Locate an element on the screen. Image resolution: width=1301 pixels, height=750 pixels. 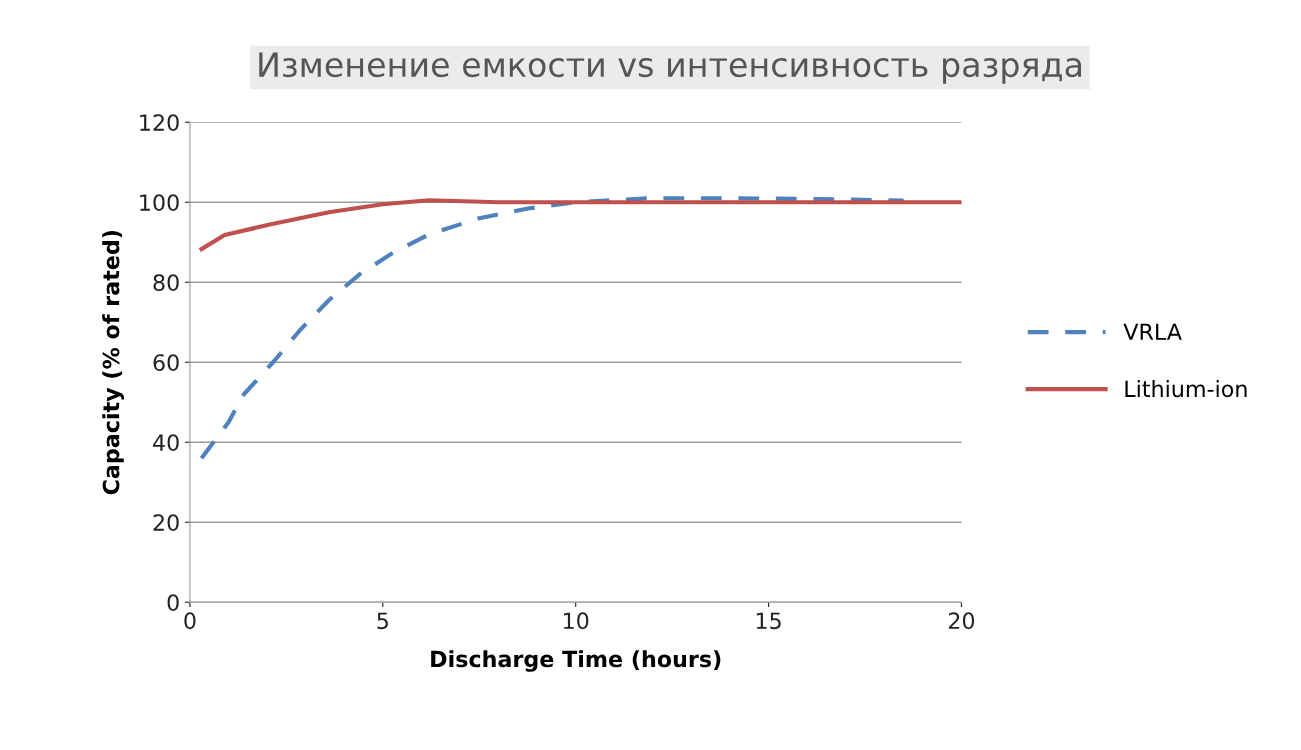
y-tick-label: 20 is located at coordinates (166, 523).